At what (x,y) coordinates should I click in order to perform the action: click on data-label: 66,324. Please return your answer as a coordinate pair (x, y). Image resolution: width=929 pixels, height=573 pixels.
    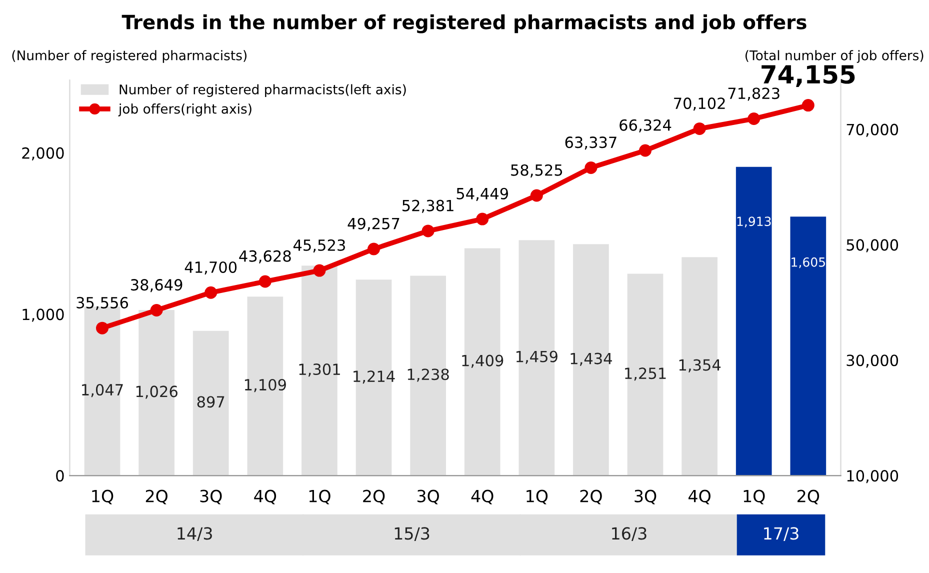
    Looking at the image, I should click on (646, 125).